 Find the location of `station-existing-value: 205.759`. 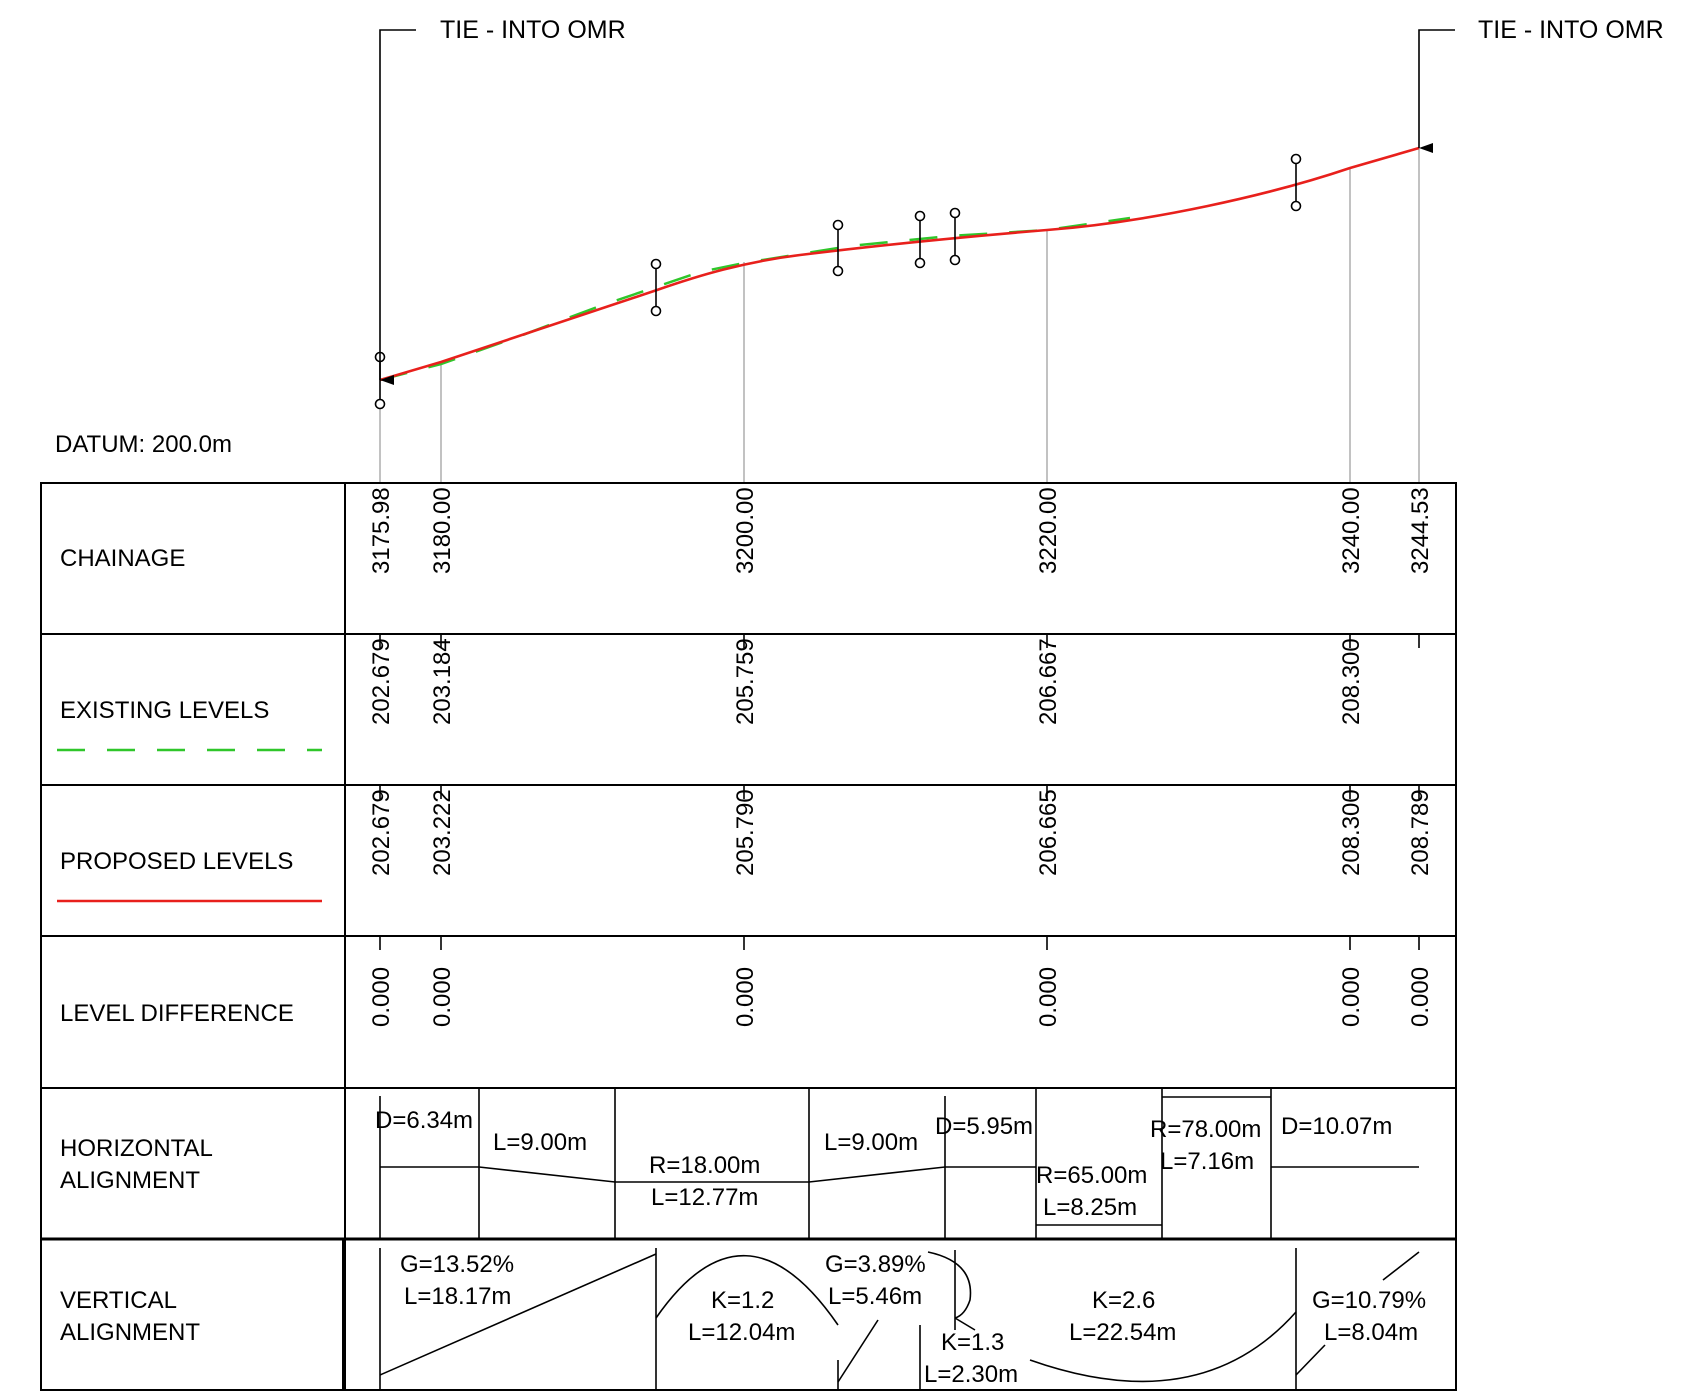

station-existing-value: 205.759 is located at coordinates (745, 681).